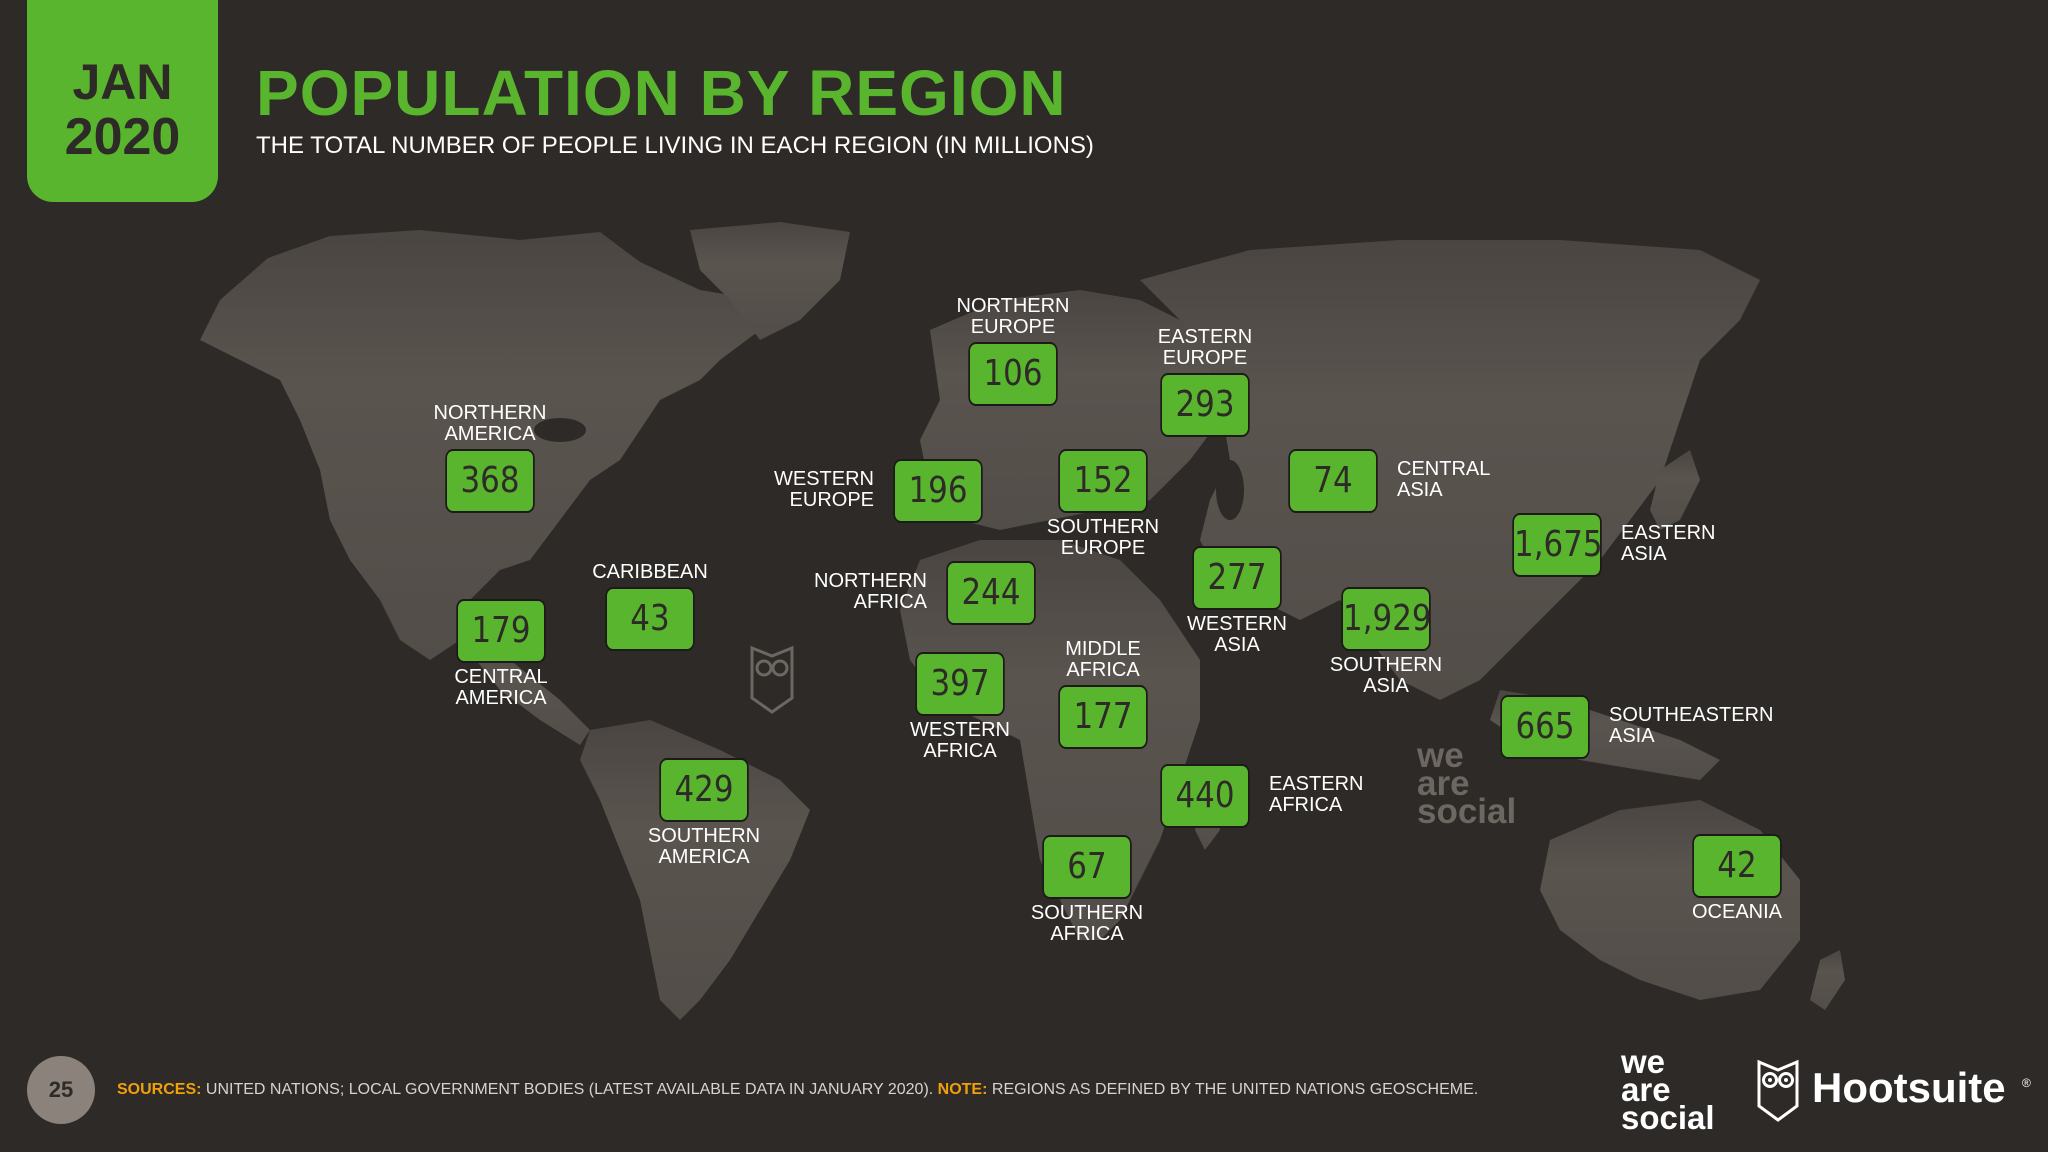 Image resolution: width=2048 pixels, height=1152 pixels. What do you see at coordinates (1467, 783) in the screenshot?
I see `we-are-social-watermark: we are social` at bounding box center [1467, 783].